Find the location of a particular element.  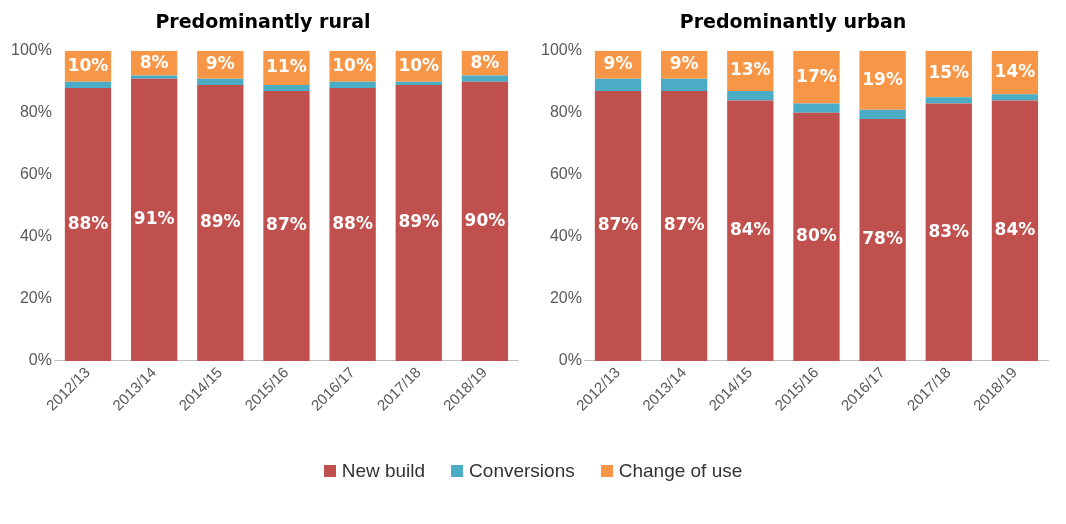

data-label: 91% is located at coordinates (154, 218).